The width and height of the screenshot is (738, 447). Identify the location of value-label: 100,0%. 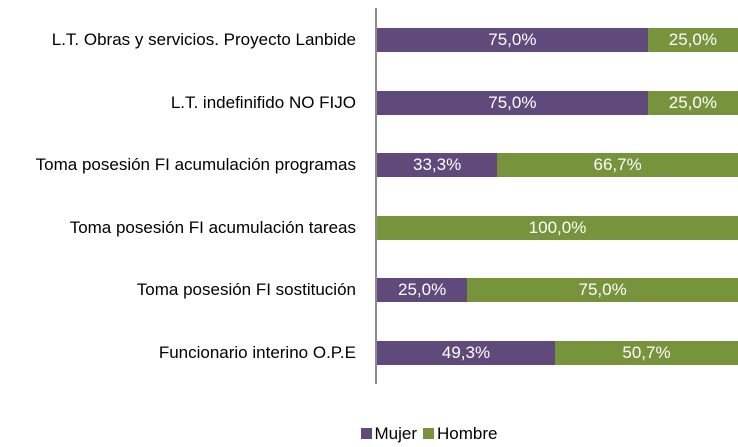
(557, 227).